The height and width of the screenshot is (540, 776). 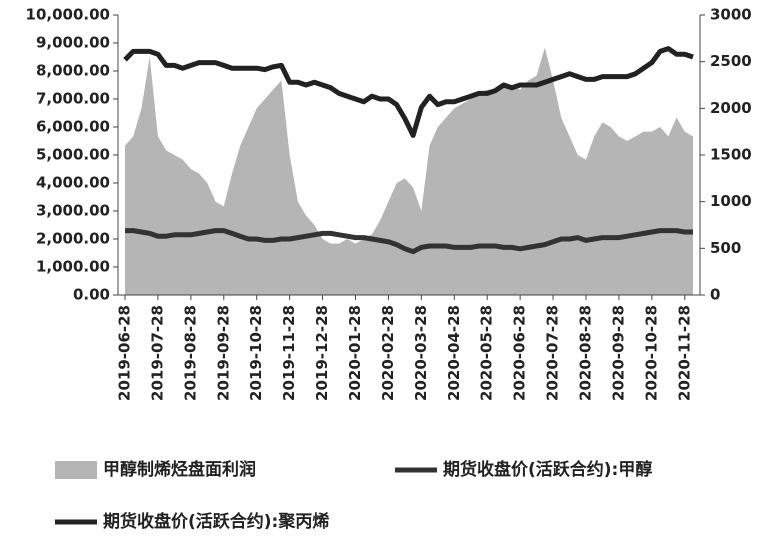 What do you see at coordinates (73, 211) in the screenshot?
I see `y-tick-label: 3,000.00` at bounding box center [73, 211].